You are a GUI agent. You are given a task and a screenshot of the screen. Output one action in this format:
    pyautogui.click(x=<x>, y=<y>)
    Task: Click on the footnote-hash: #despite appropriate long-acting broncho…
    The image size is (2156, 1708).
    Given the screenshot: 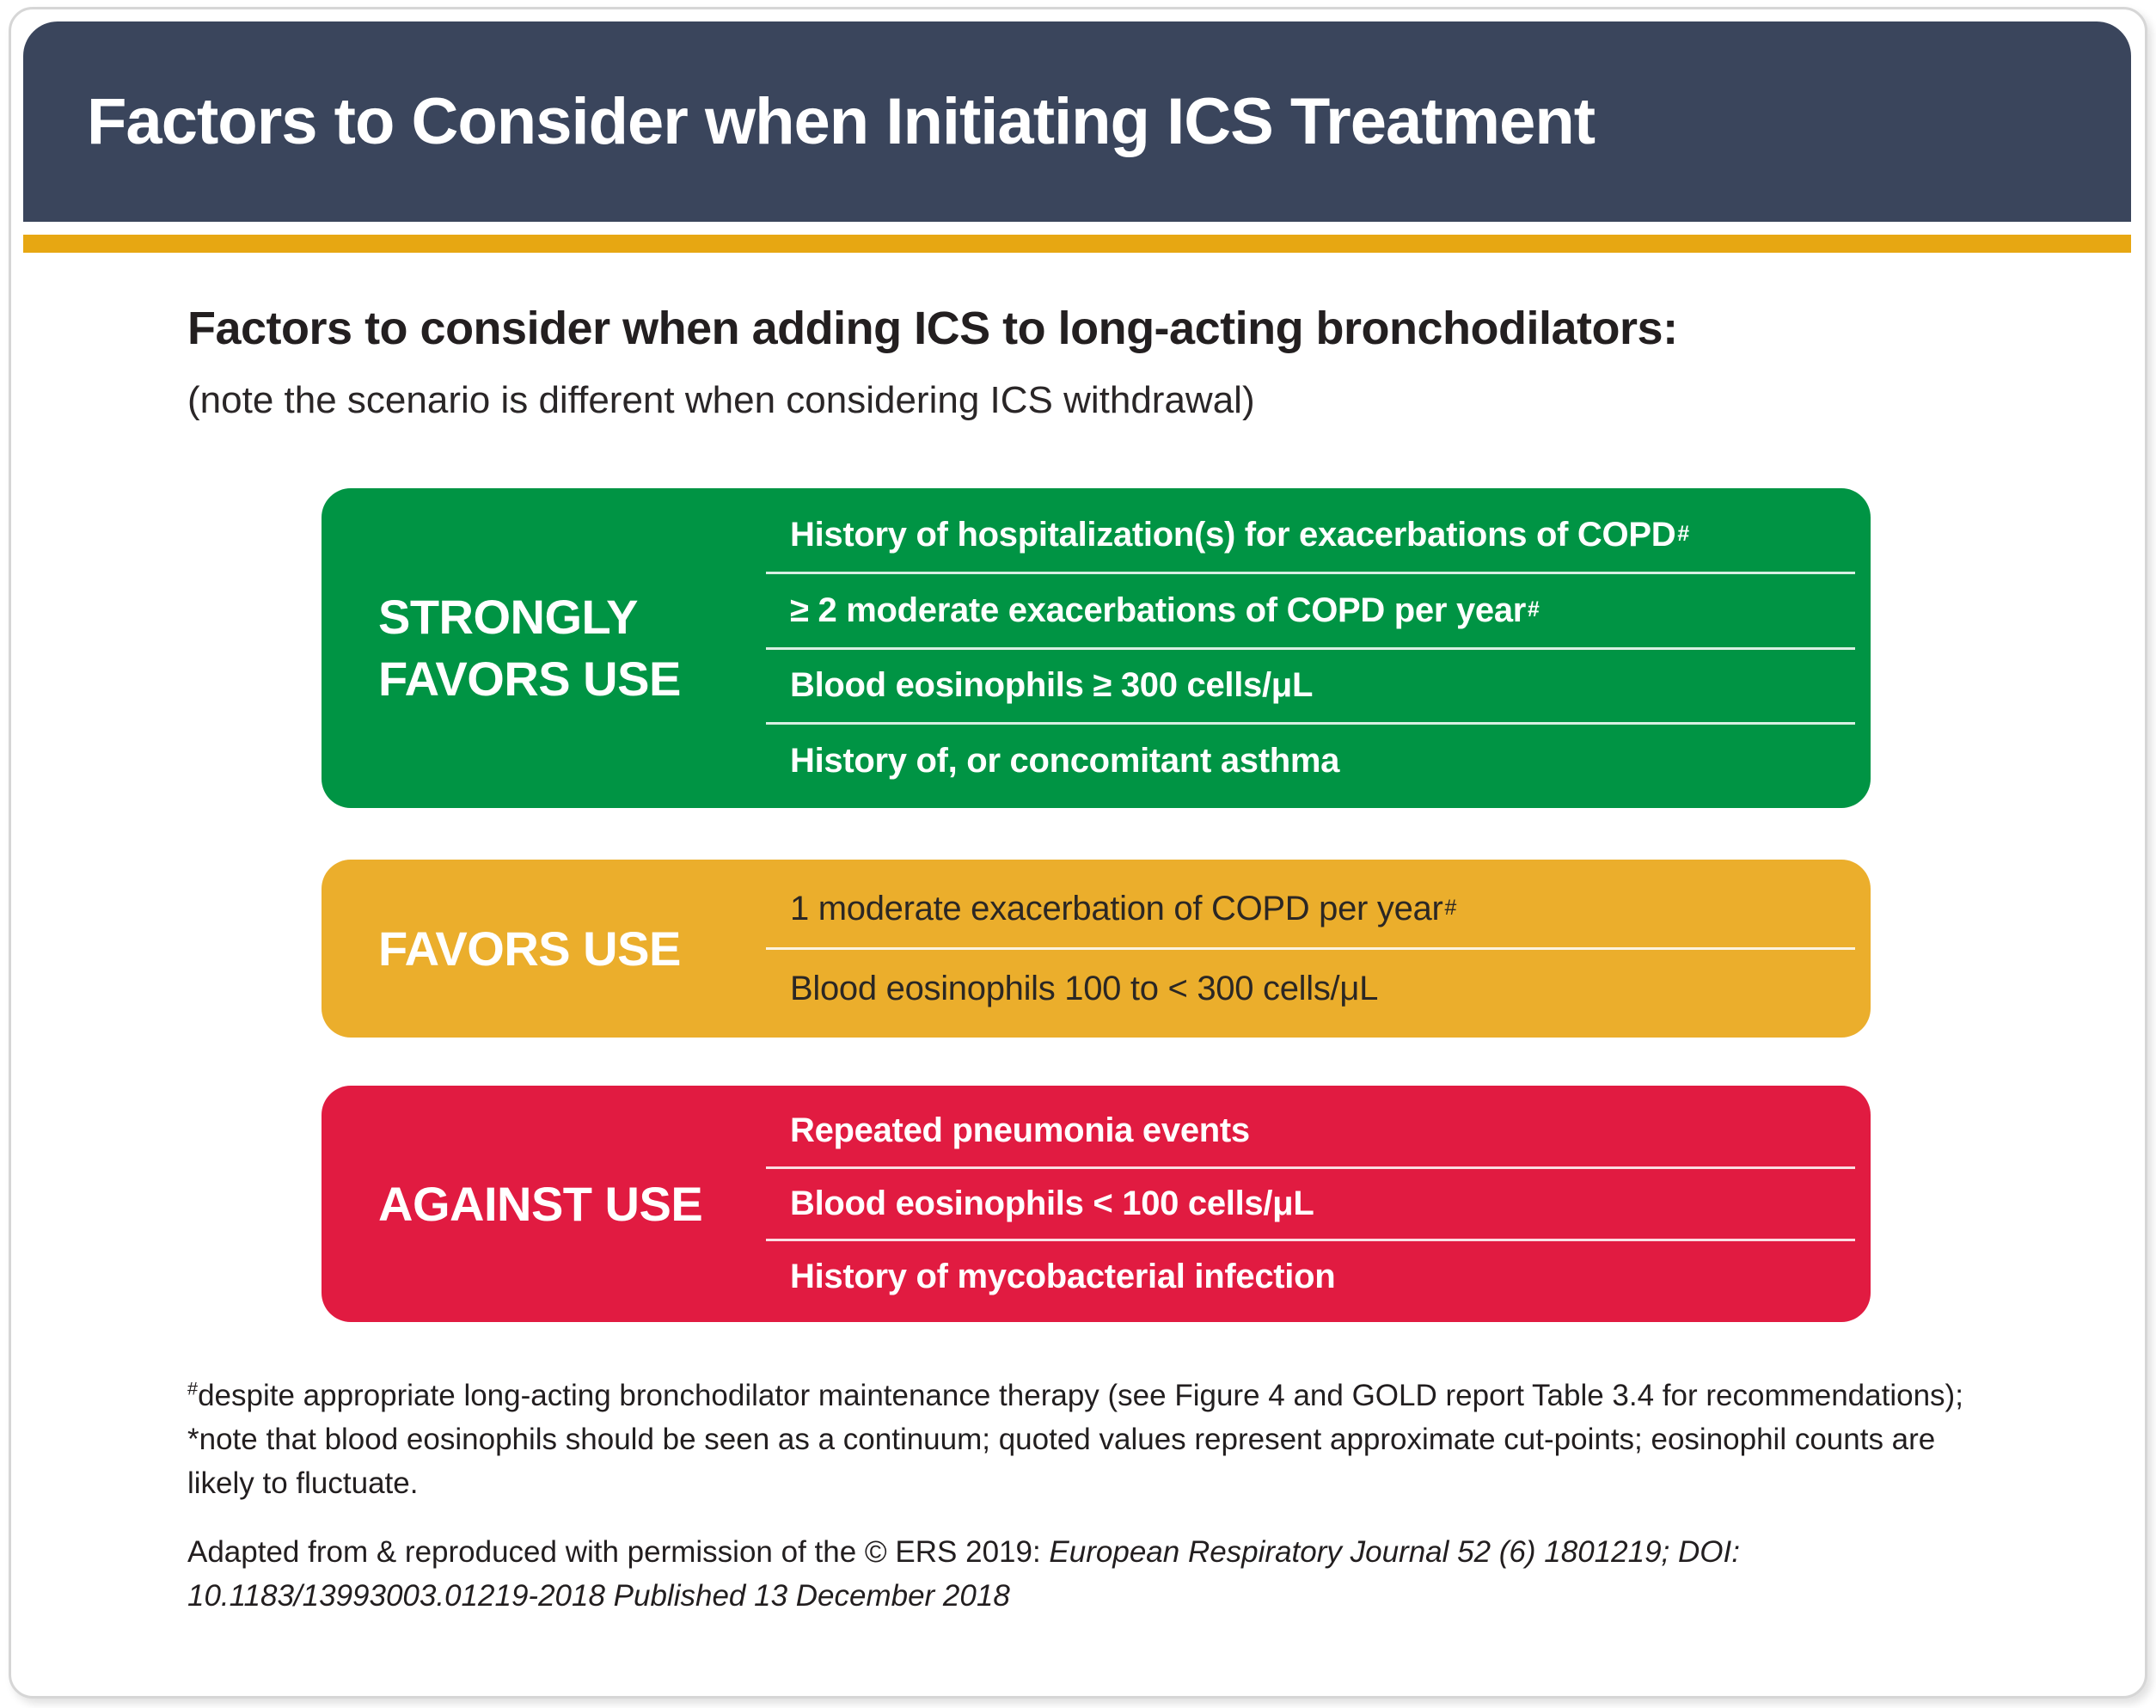 What is the action you would take?
    pyautogui.click(x=1094, y=1439)
    